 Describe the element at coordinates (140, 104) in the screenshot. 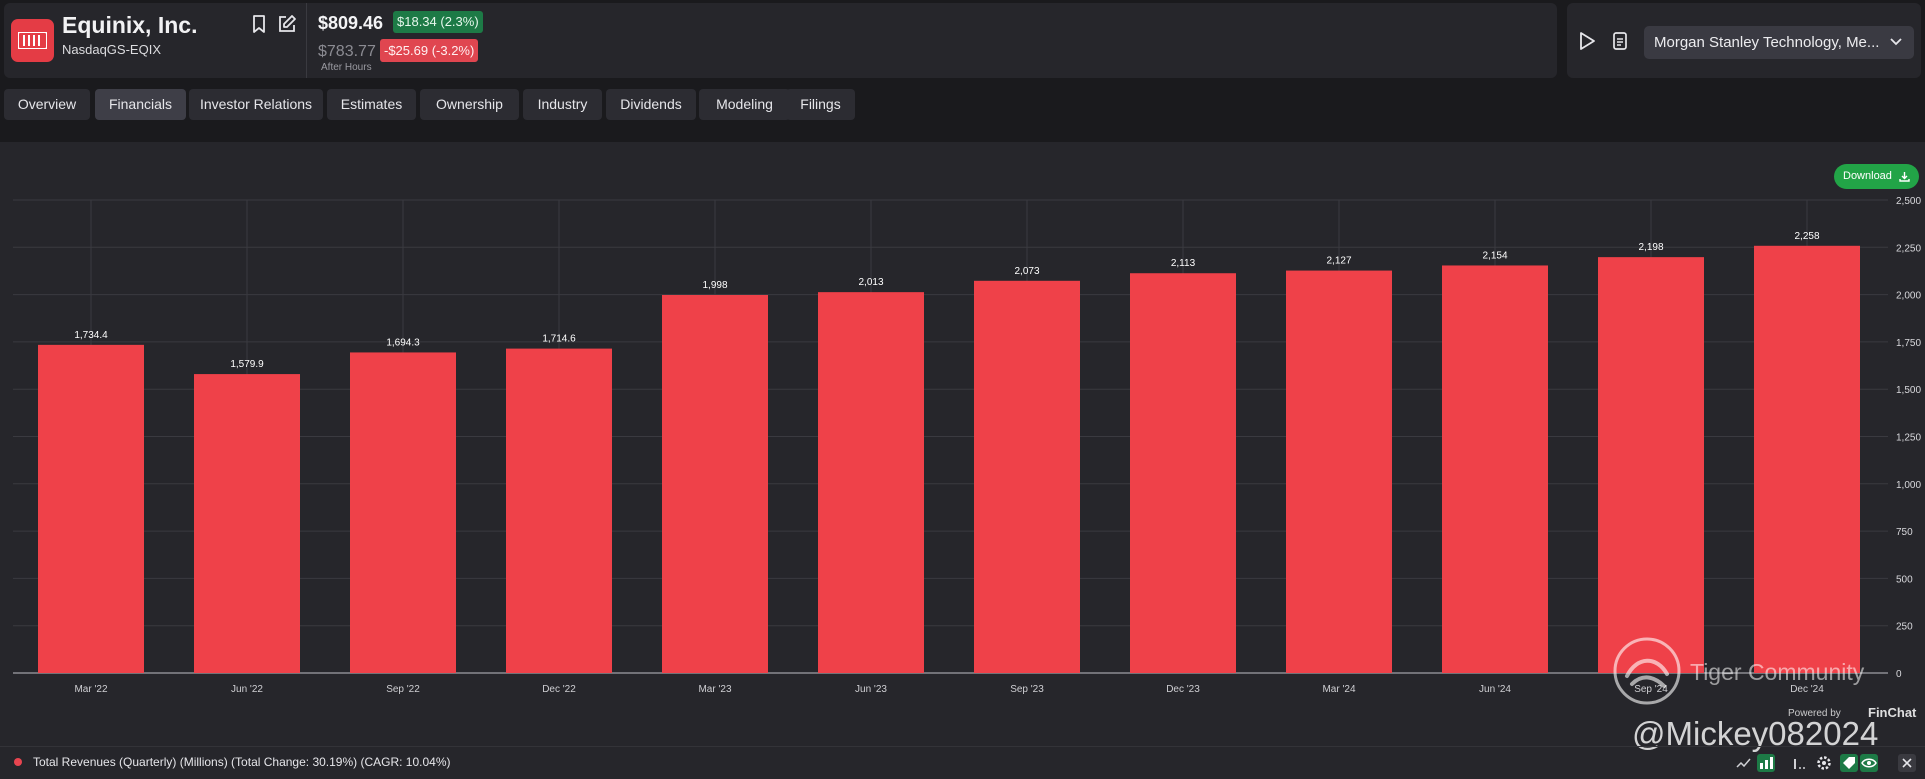

I see `tab-financials: Financials` at that location.